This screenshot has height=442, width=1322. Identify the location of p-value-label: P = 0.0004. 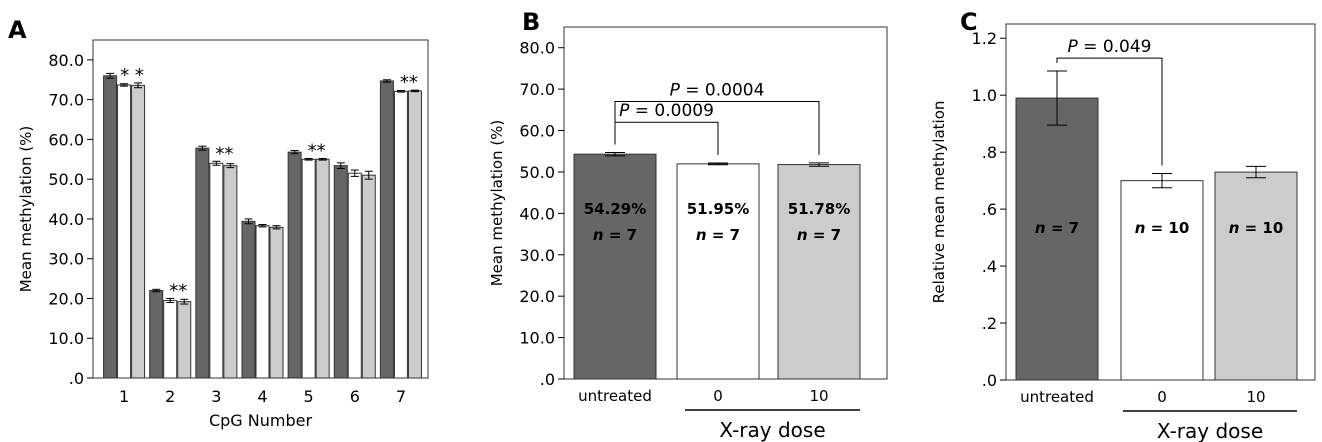
(717, 91).